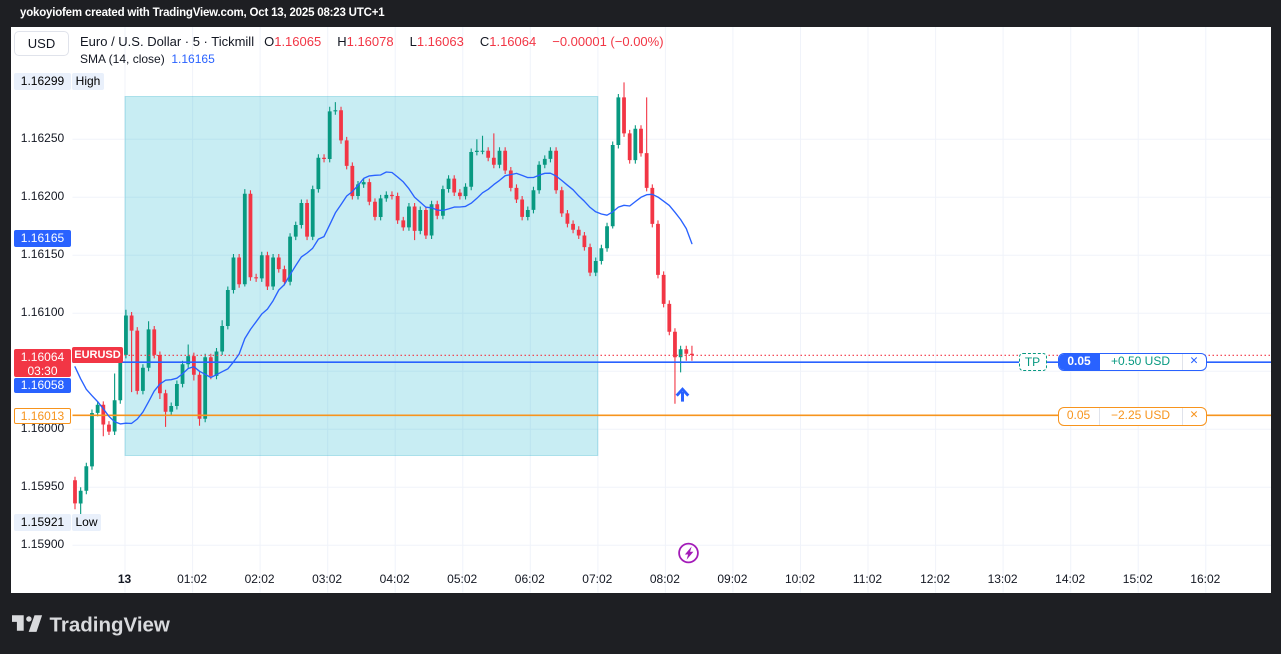 Image resolution: width=1281 pixels, height=654 pixels. What do you see at coordinates (110, 624) in the screenshot?
I see `svg-text: TradingView` at bounding box center [110, 624].